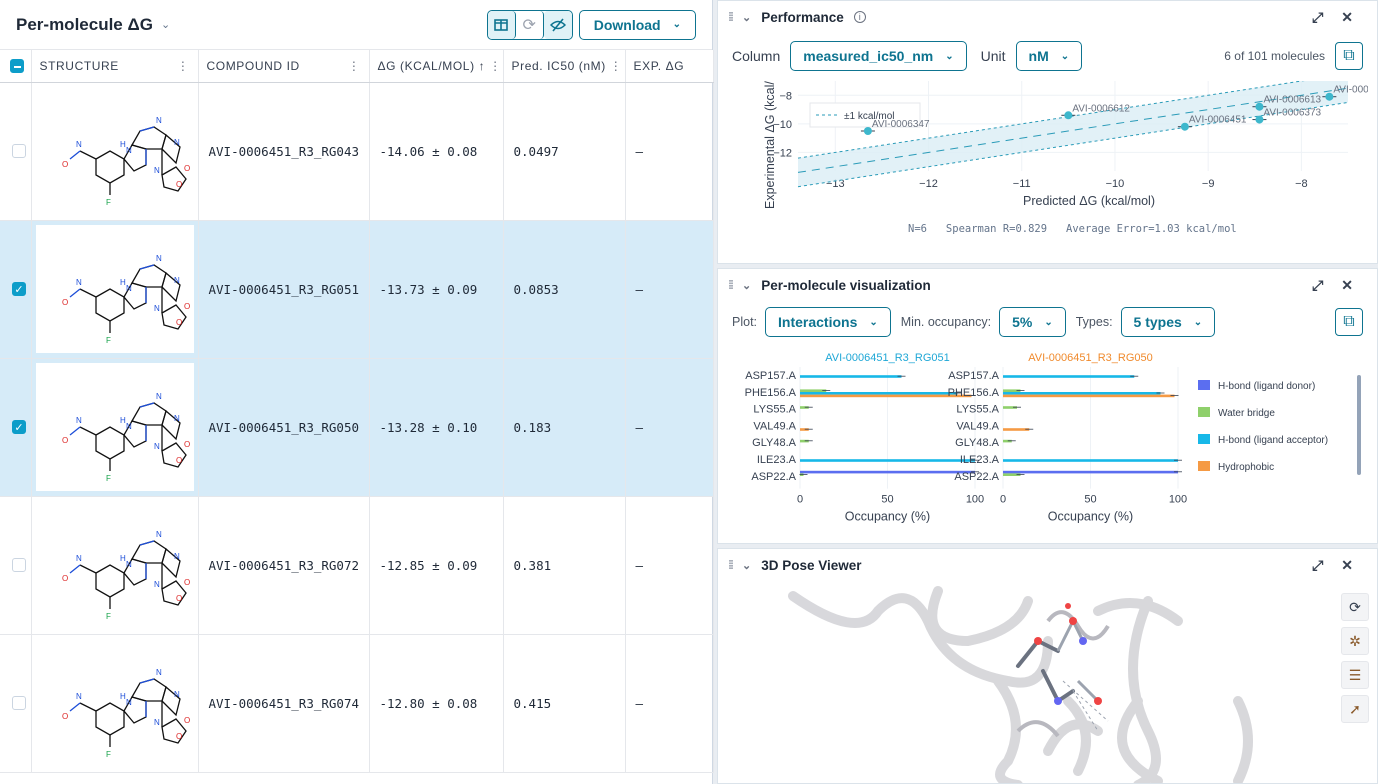 The image size is (1378, 784). Describe the element at coordinates (800, 500) in the screenshot. I see `x-tick-label: 0` at that location.